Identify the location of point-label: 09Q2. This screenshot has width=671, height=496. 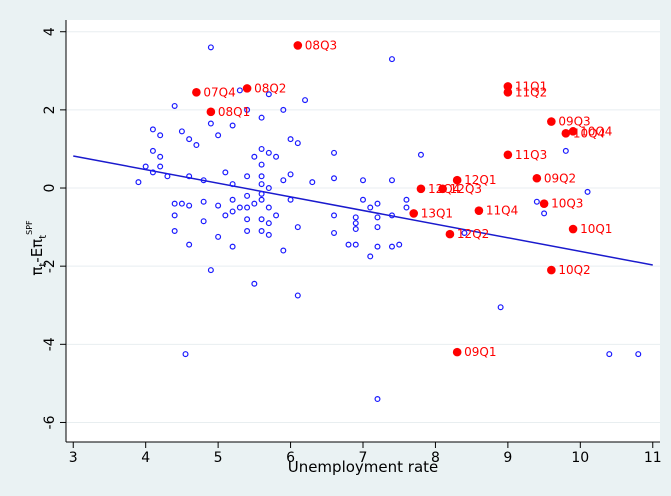
(560, 178).